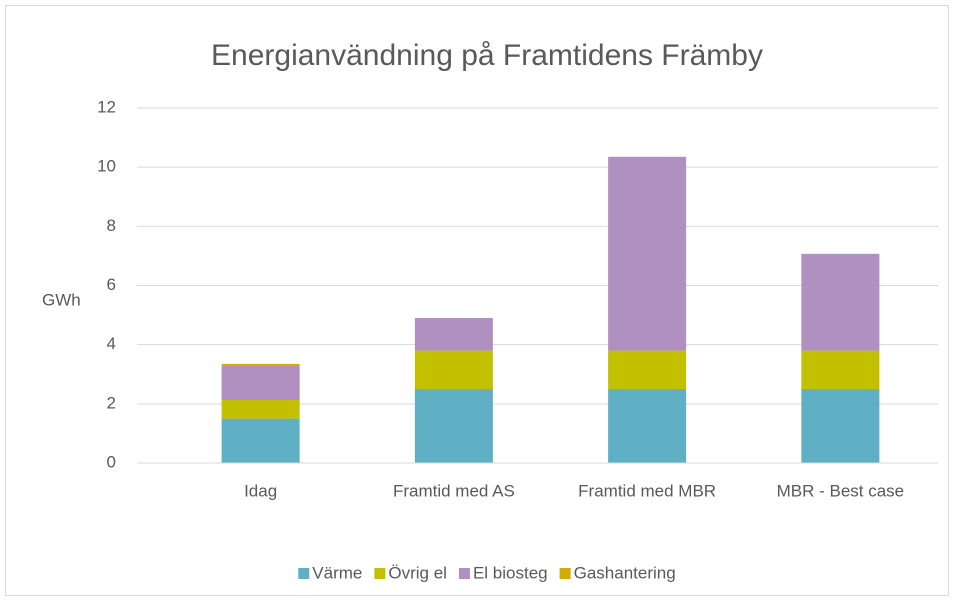  I want to click on legend-label: Övrig el, so click(417, 572).